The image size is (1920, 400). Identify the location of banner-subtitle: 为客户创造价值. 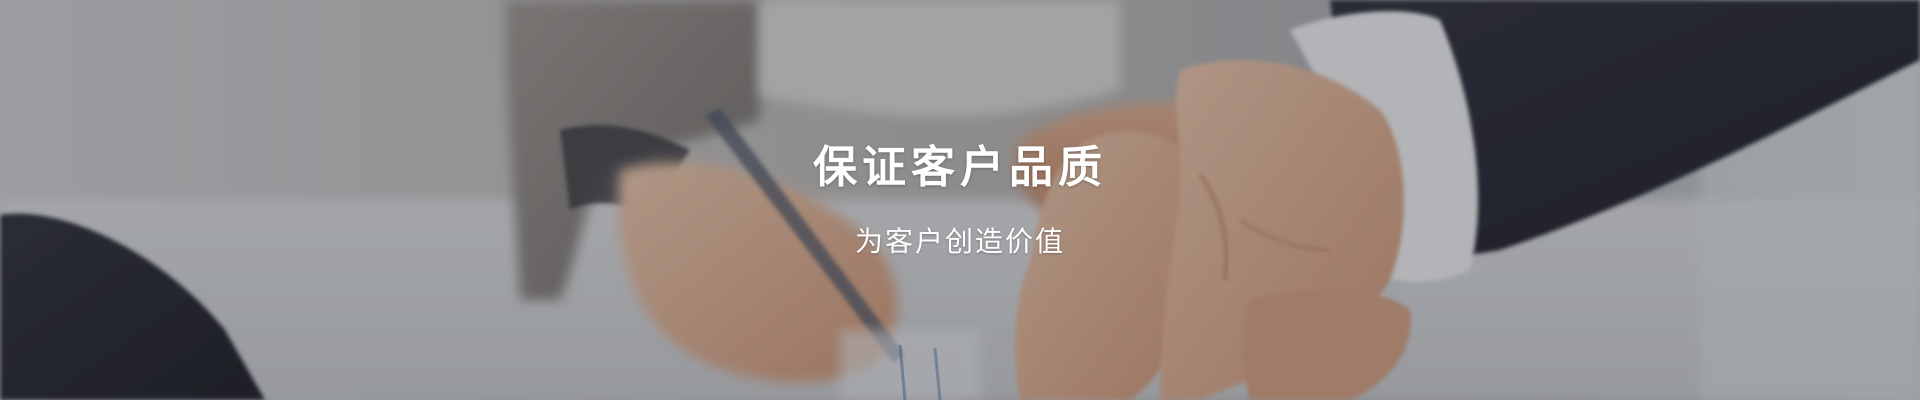
(959, 241).